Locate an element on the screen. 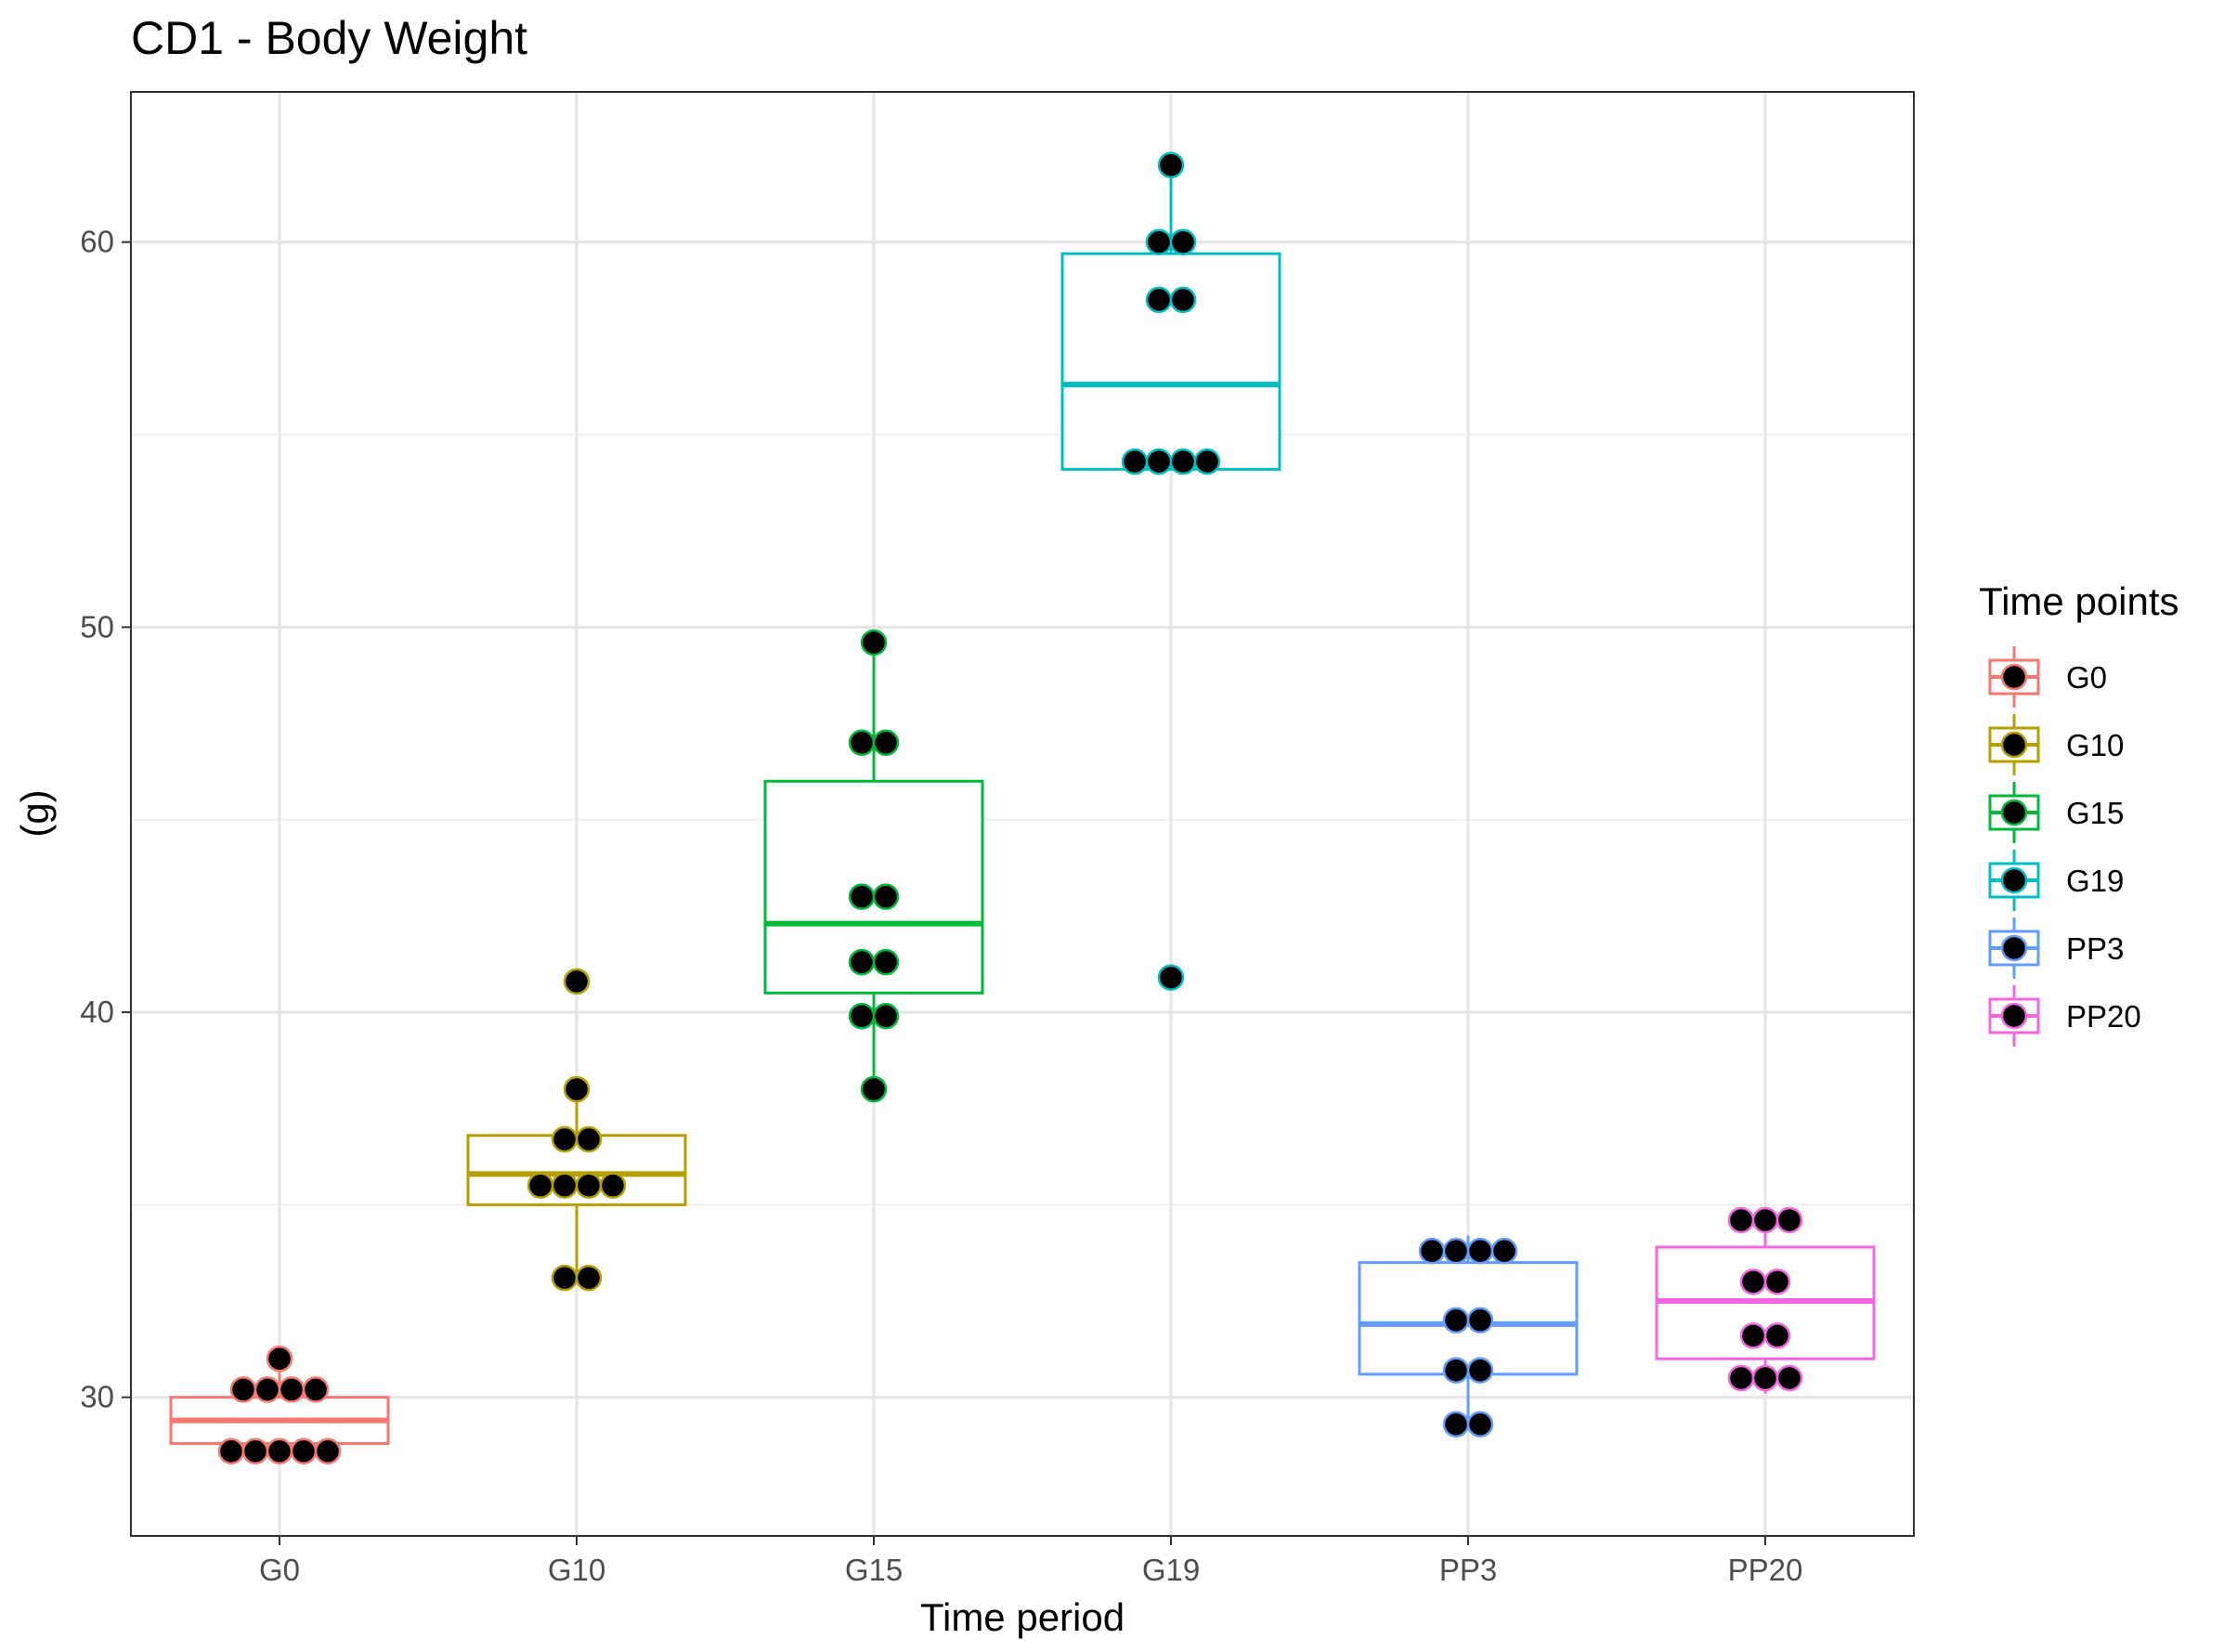 Image resolution: width=2224 pixels, height=1652 pixels. x-tick-label: G15 is located at coordinates (874, 1570).